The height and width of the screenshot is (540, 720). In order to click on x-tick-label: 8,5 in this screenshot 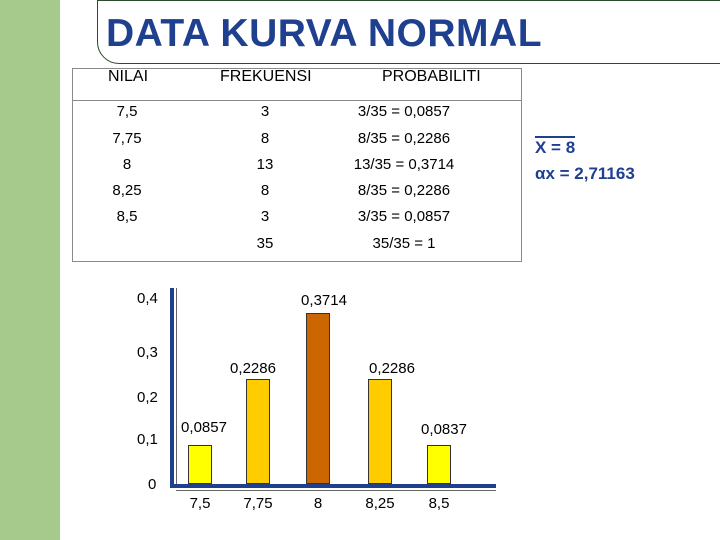, I will do `click(439, 503)`.